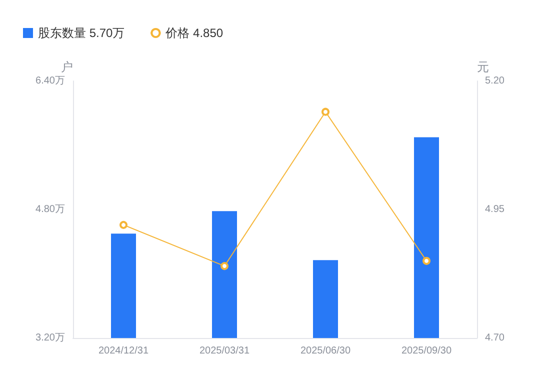 The width and height of the screenshot is (550, 381). I want to click on x-tick-label: 2025/06/30, so click(325, 351).